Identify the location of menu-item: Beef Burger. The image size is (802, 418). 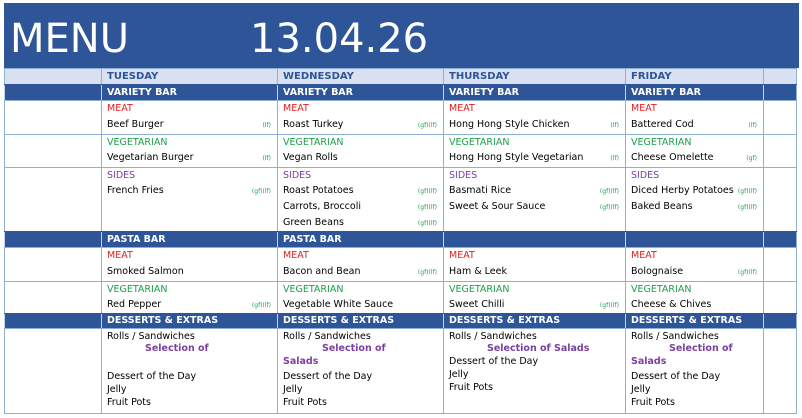
(135, 124).